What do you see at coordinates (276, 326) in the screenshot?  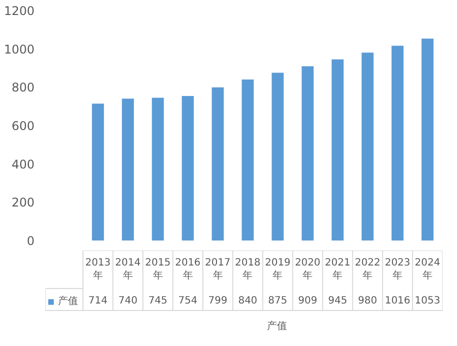 I see `text: 产值` at bounding box center [276, 326].